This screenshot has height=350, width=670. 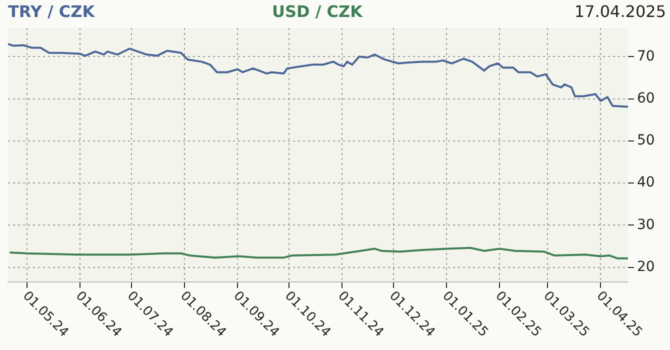 I want to click on text: USD / CZK, so click(x=317, y=11).